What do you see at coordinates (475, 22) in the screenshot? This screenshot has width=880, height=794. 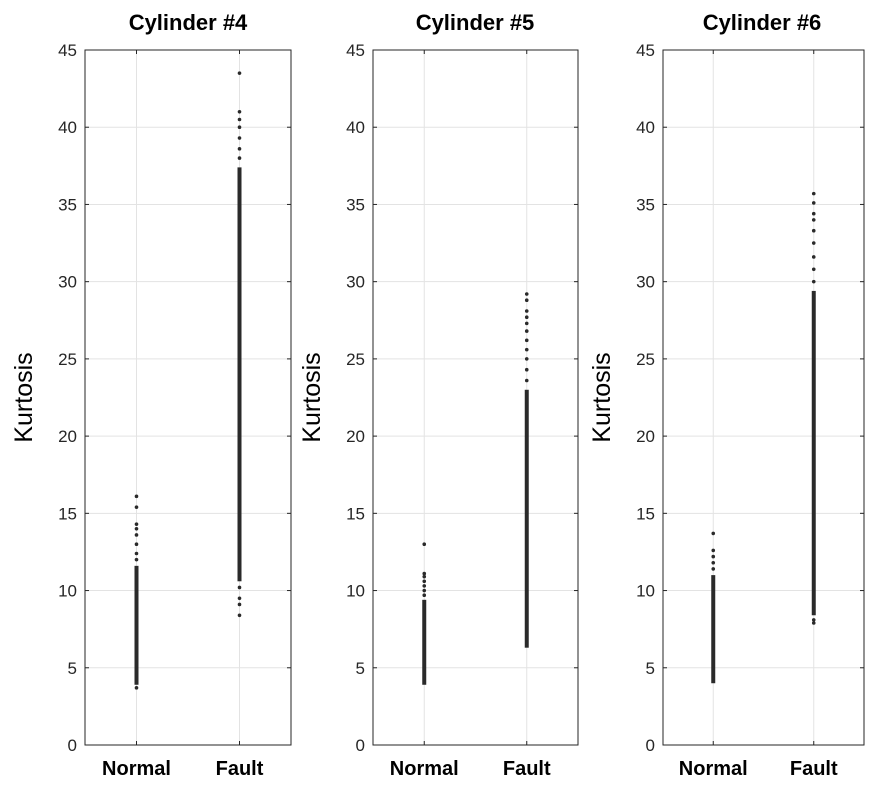 I see `chart-title: Cylinder #5` at bounding box center [475, 22].